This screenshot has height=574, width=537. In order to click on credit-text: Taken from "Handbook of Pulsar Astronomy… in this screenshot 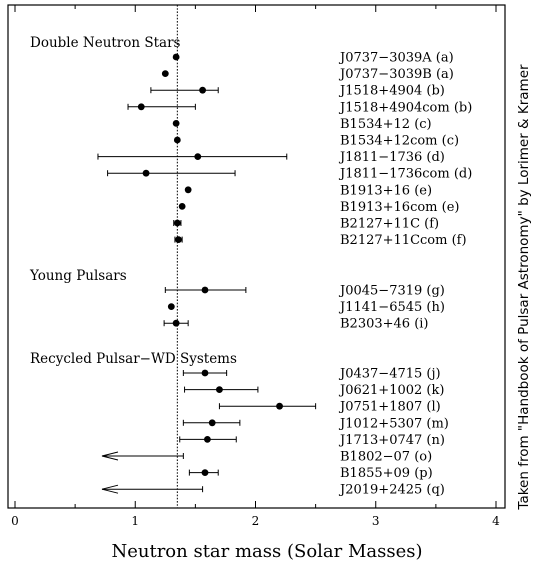, I will do `click(524, 287)`.